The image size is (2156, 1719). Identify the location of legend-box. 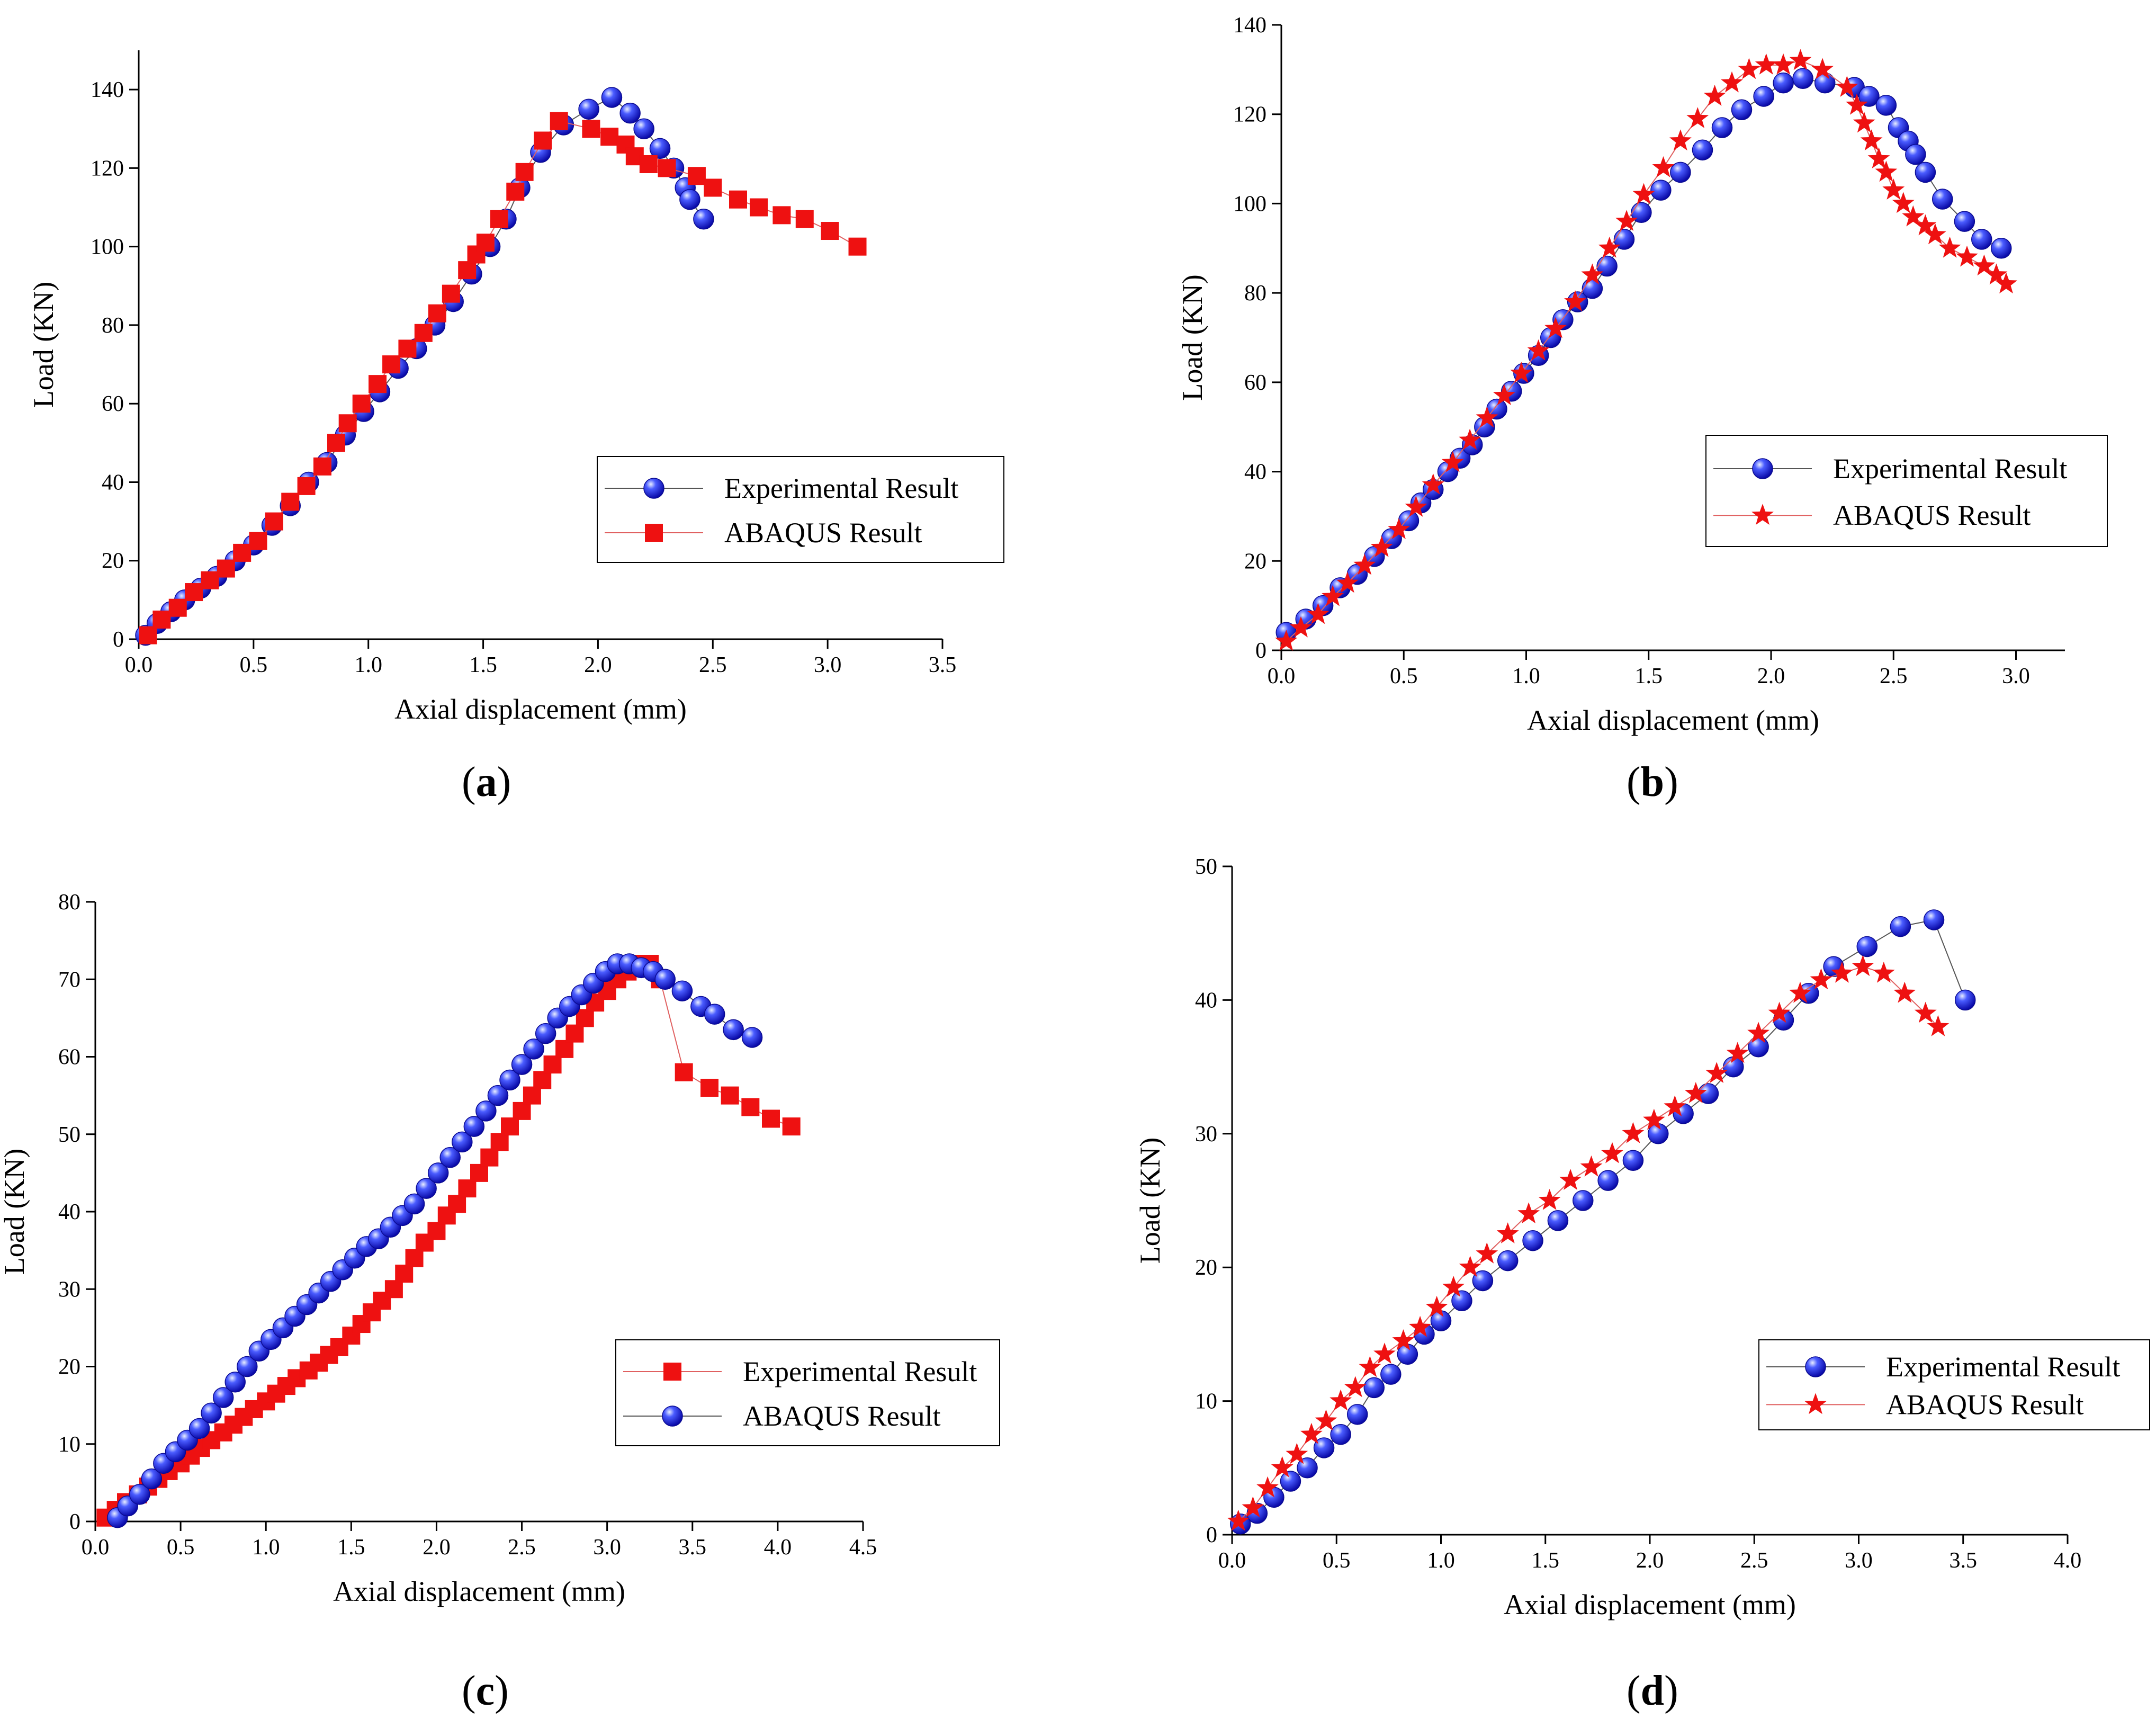
(800, 510).